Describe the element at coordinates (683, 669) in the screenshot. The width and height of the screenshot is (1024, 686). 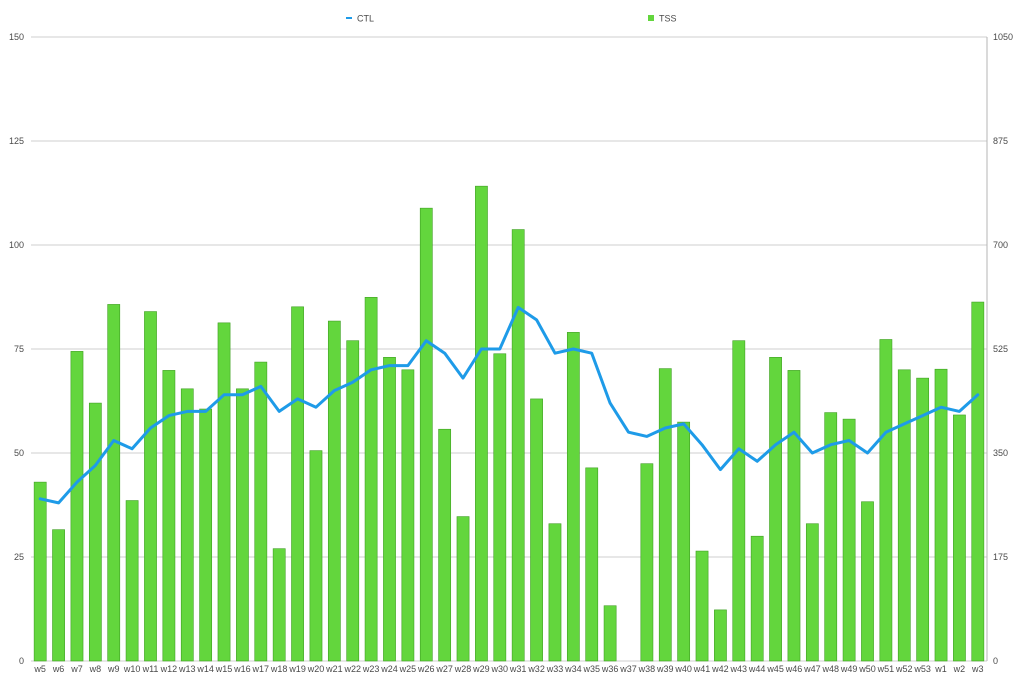
I see `category-tick-label: w40` at that location.